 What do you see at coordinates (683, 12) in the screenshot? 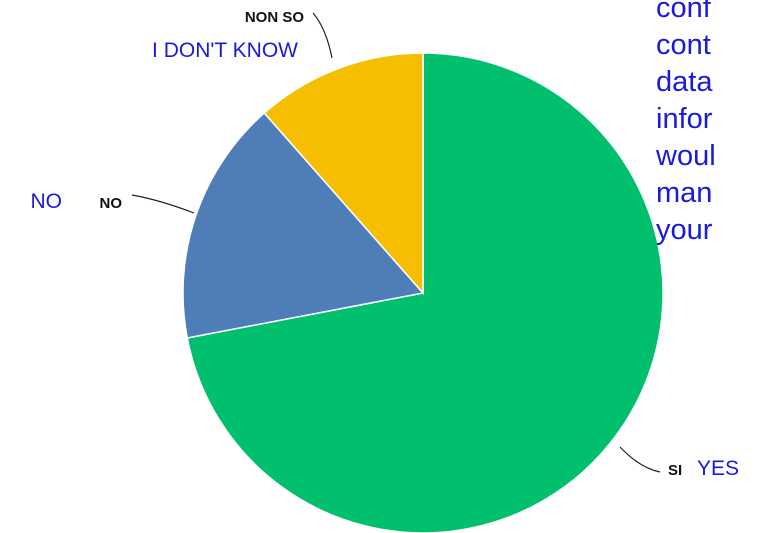
I see `side-text-line: conf` at bounding box center [683, 12].